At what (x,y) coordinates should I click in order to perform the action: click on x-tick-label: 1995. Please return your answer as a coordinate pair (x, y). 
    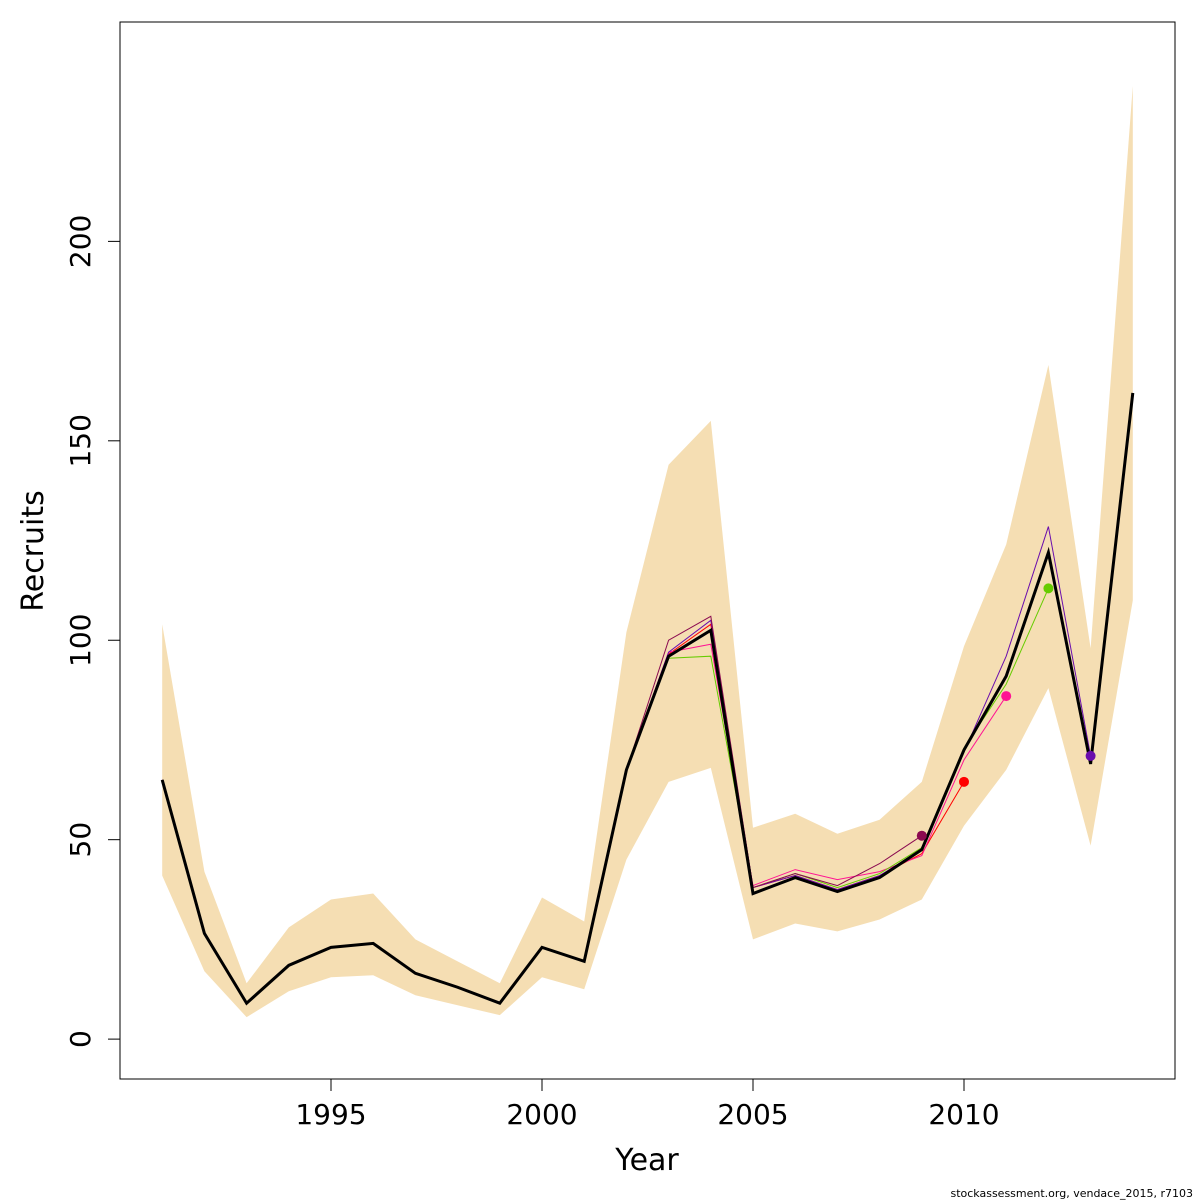
    Looking at the image, I should click on (330, 1114).